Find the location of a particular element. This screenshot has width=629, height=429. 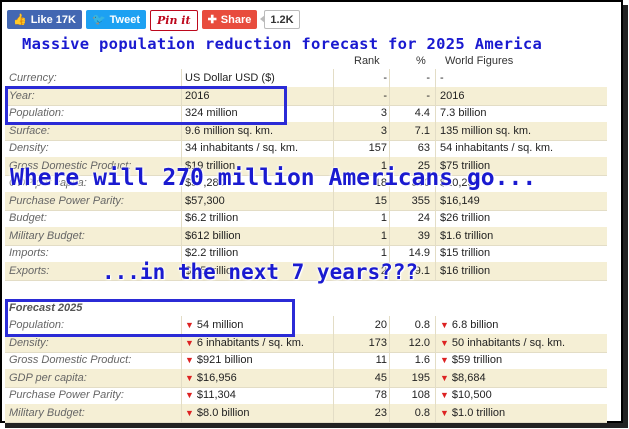

facebook-like-button: 👍 Like 17K is located at coordinates (44, 19).